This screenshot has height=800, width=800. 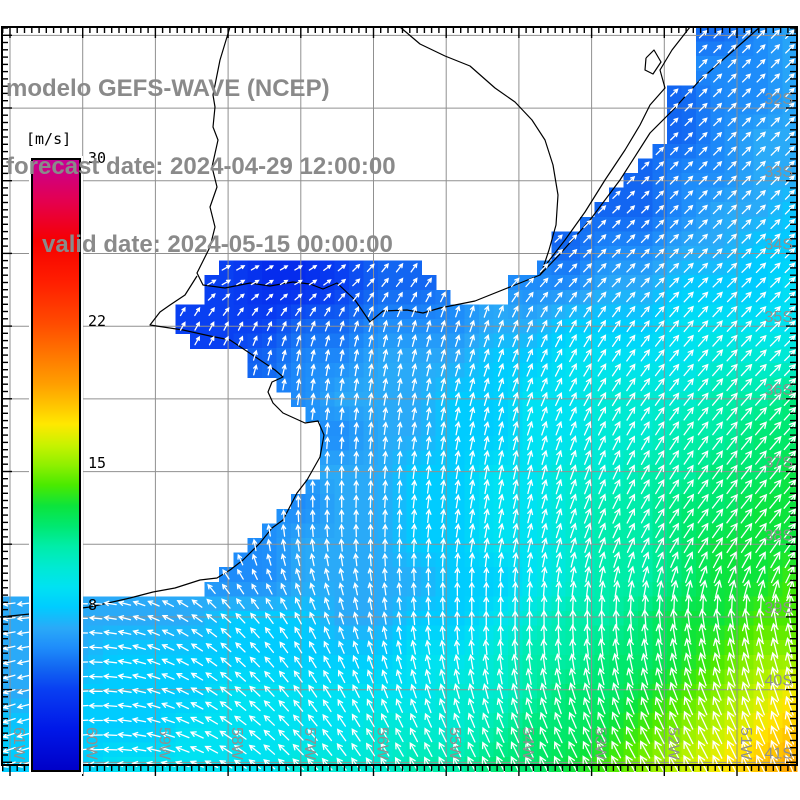 I want to click on lat-label: 32S, so click(x=779, y=99).